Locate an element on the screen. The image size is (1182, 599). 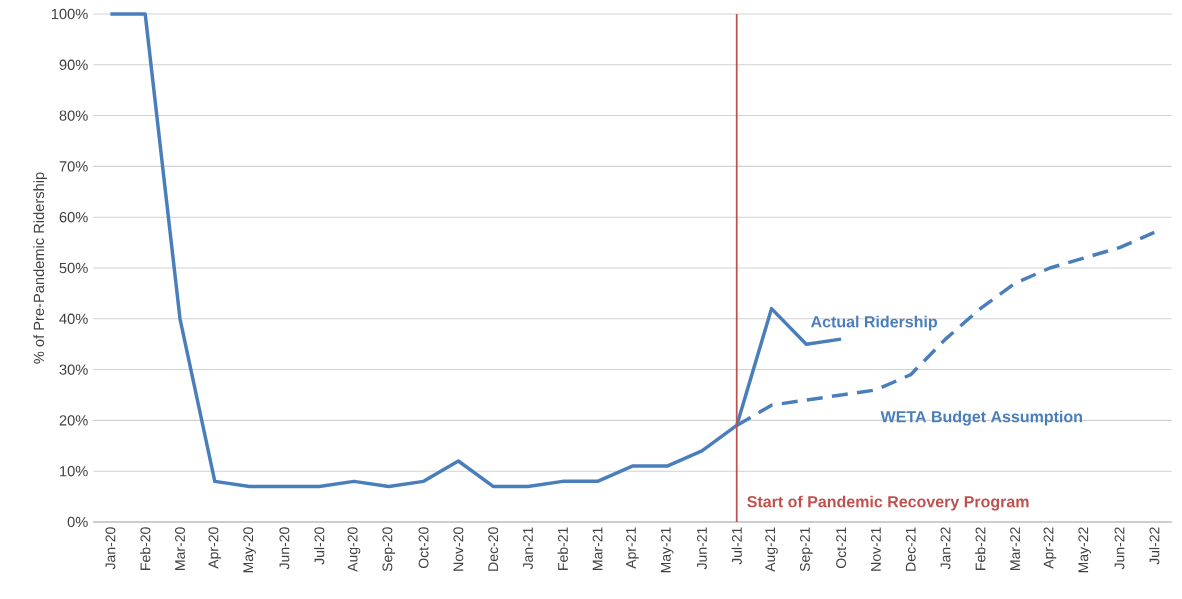
x-tick-label: Dec-20 is located at coordinates (493, 549).